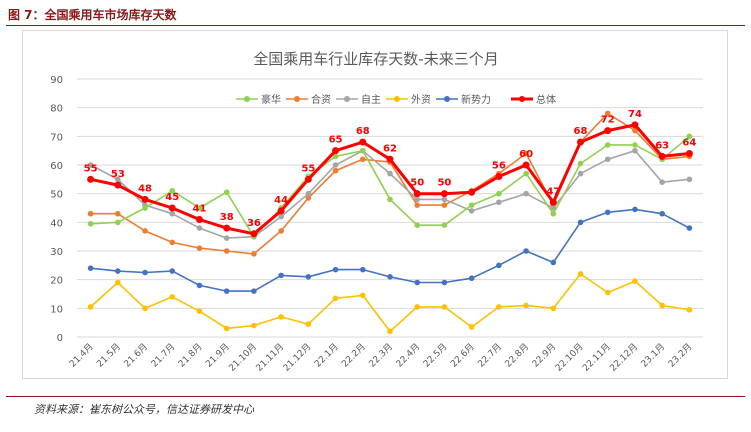 Image resolution: width=751 pixels, height=432 pixels. Describe the element at coordinates (321, 99) in the screenshot. I see `legend-label: 合资` at that location.